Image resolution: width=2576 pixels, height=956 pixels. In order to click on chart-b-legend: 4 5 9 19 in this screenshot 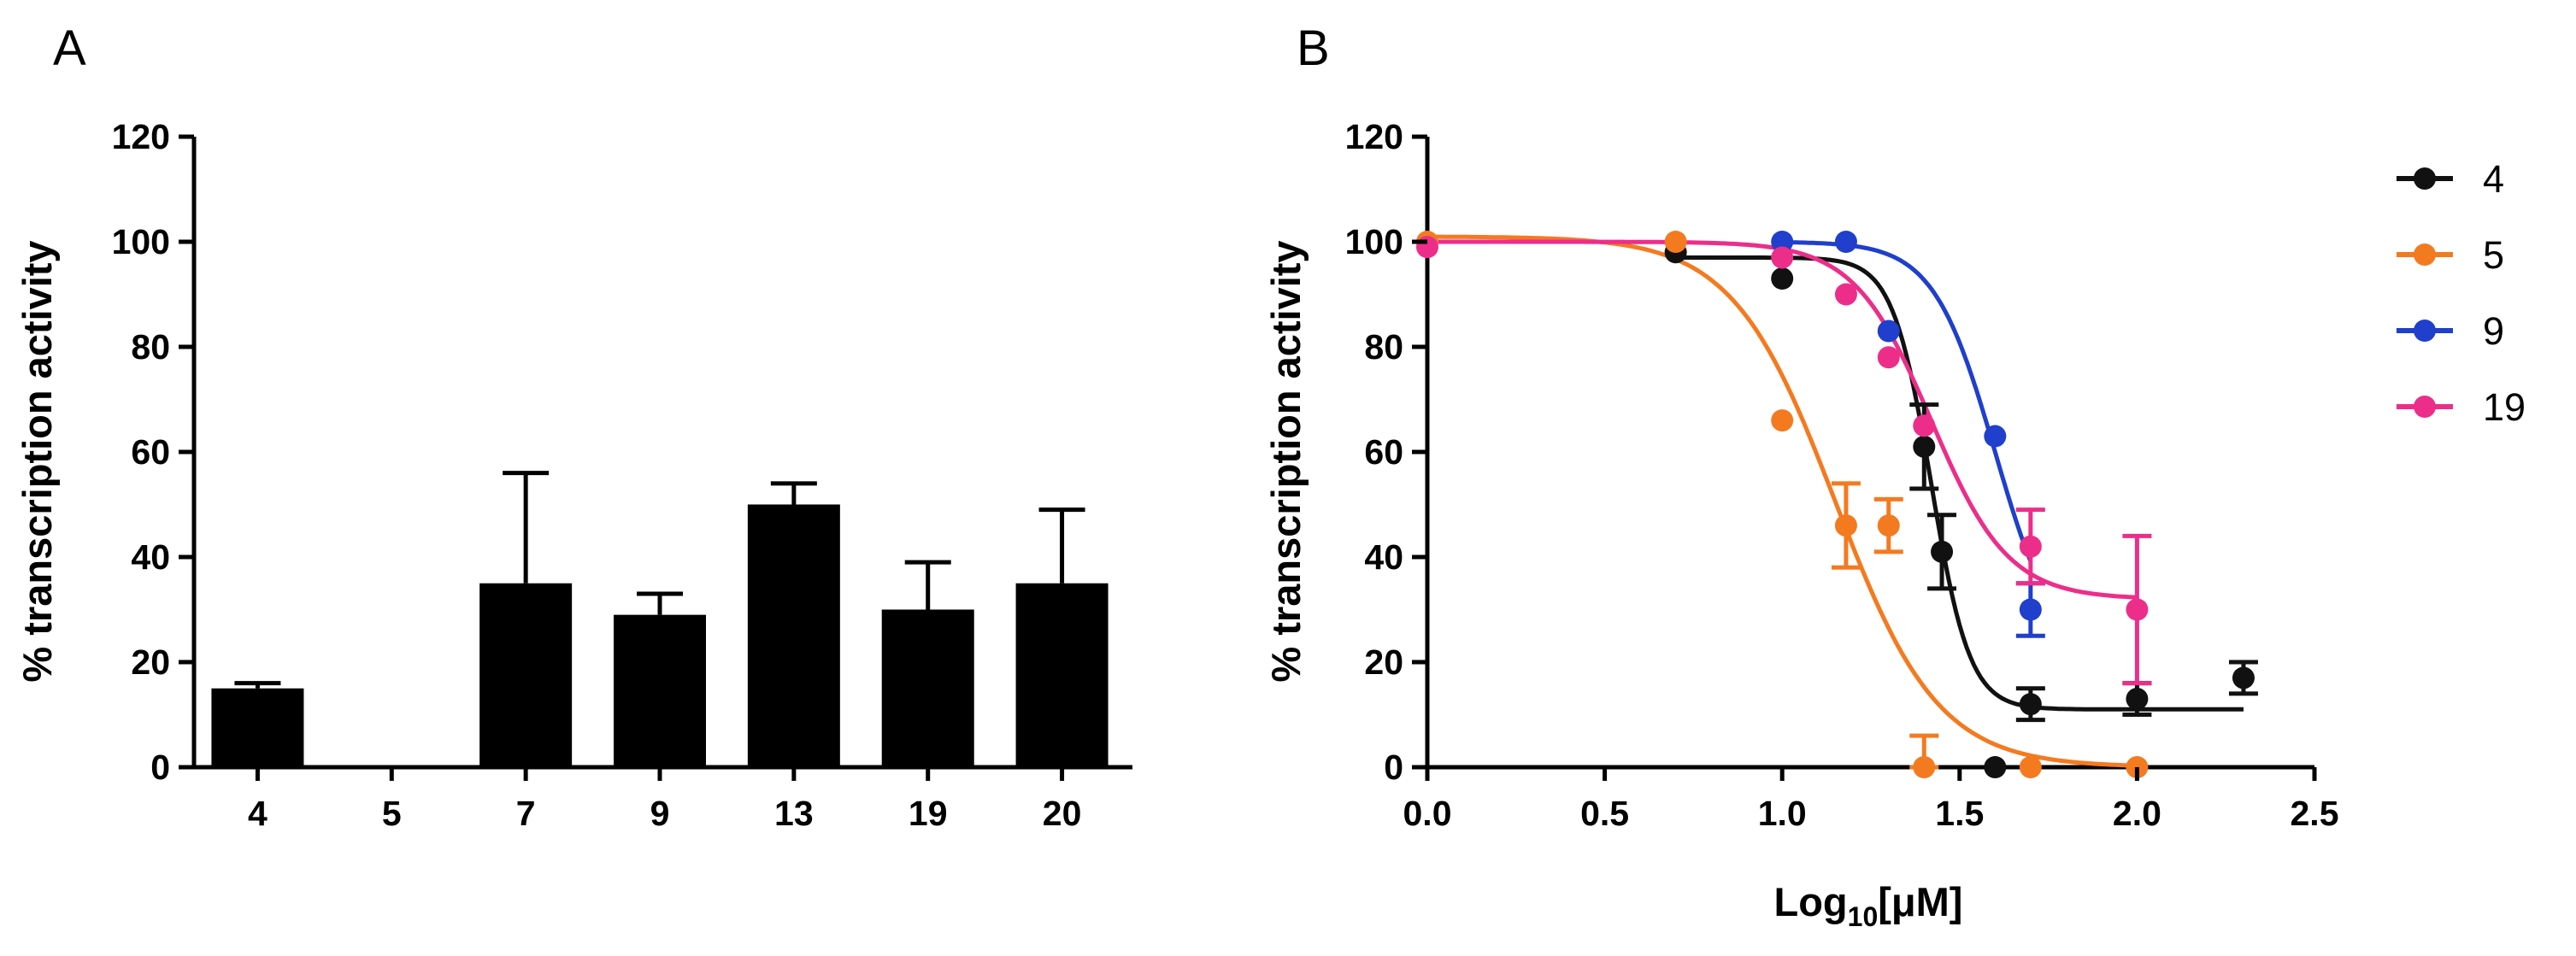, I will do `click(2461, 293)`.